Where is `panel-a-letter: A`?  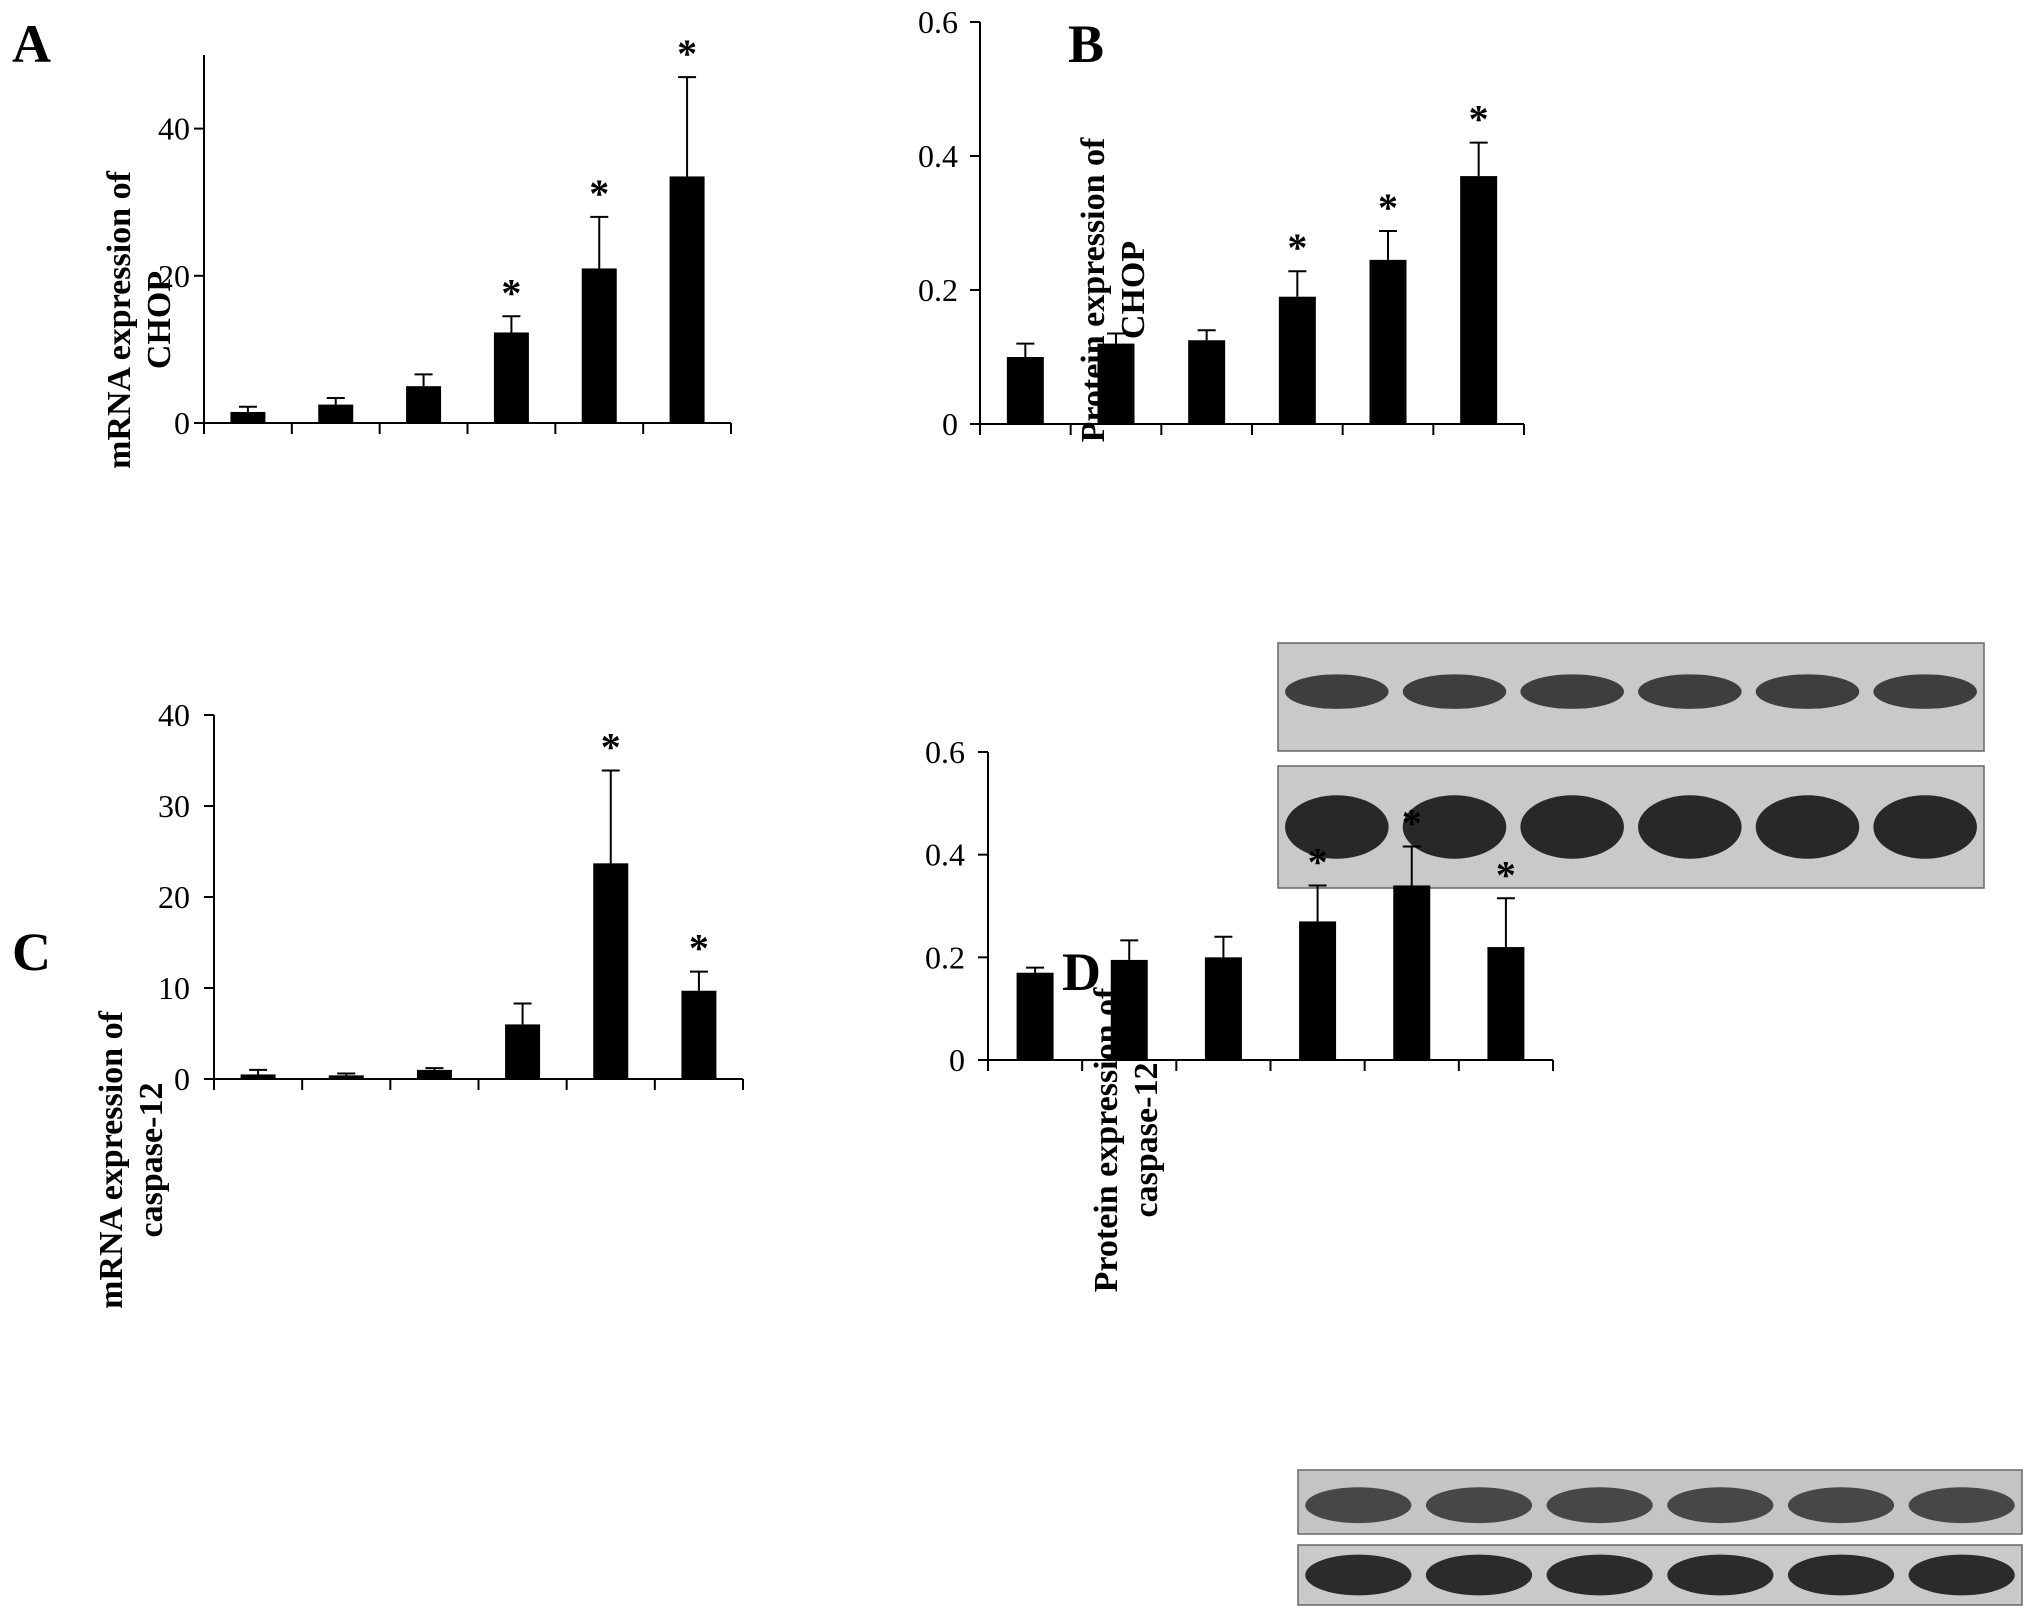
panel-a-letter: A is located at coordinates (31, 44).